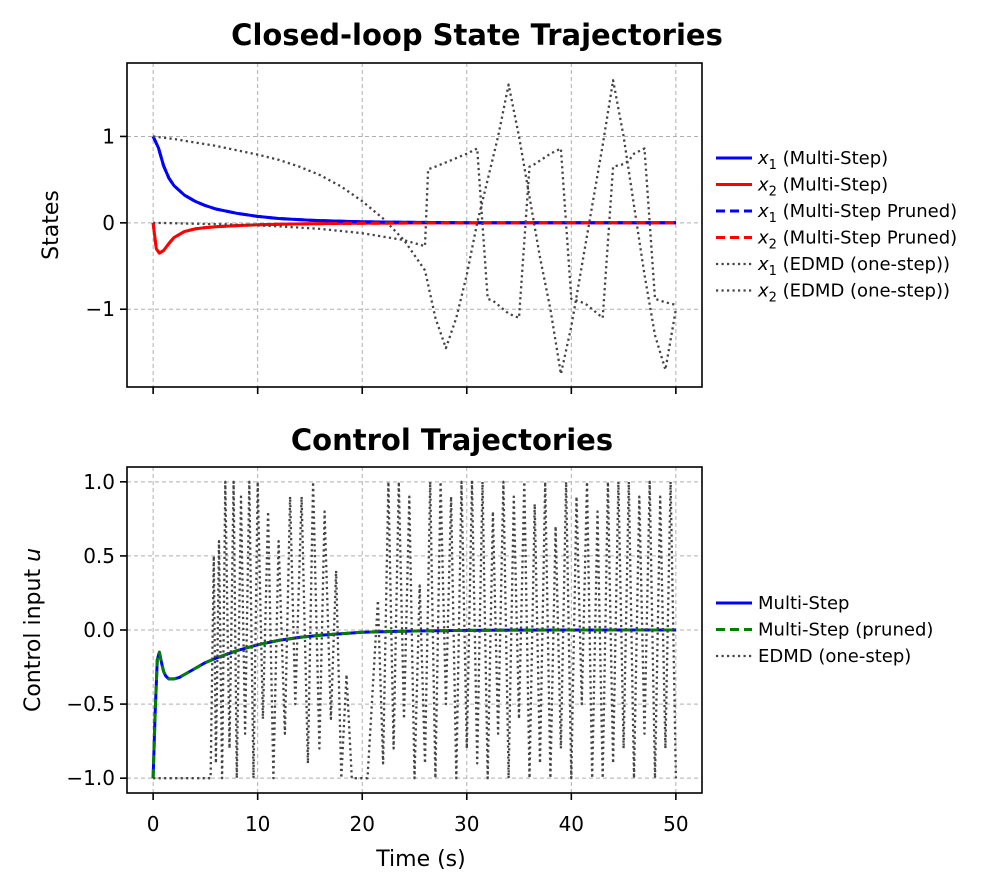  What do you see at coordinates (362, 824) in the screenshot?
I see `x-tick-label: 20` at bounding box center [362, 824].